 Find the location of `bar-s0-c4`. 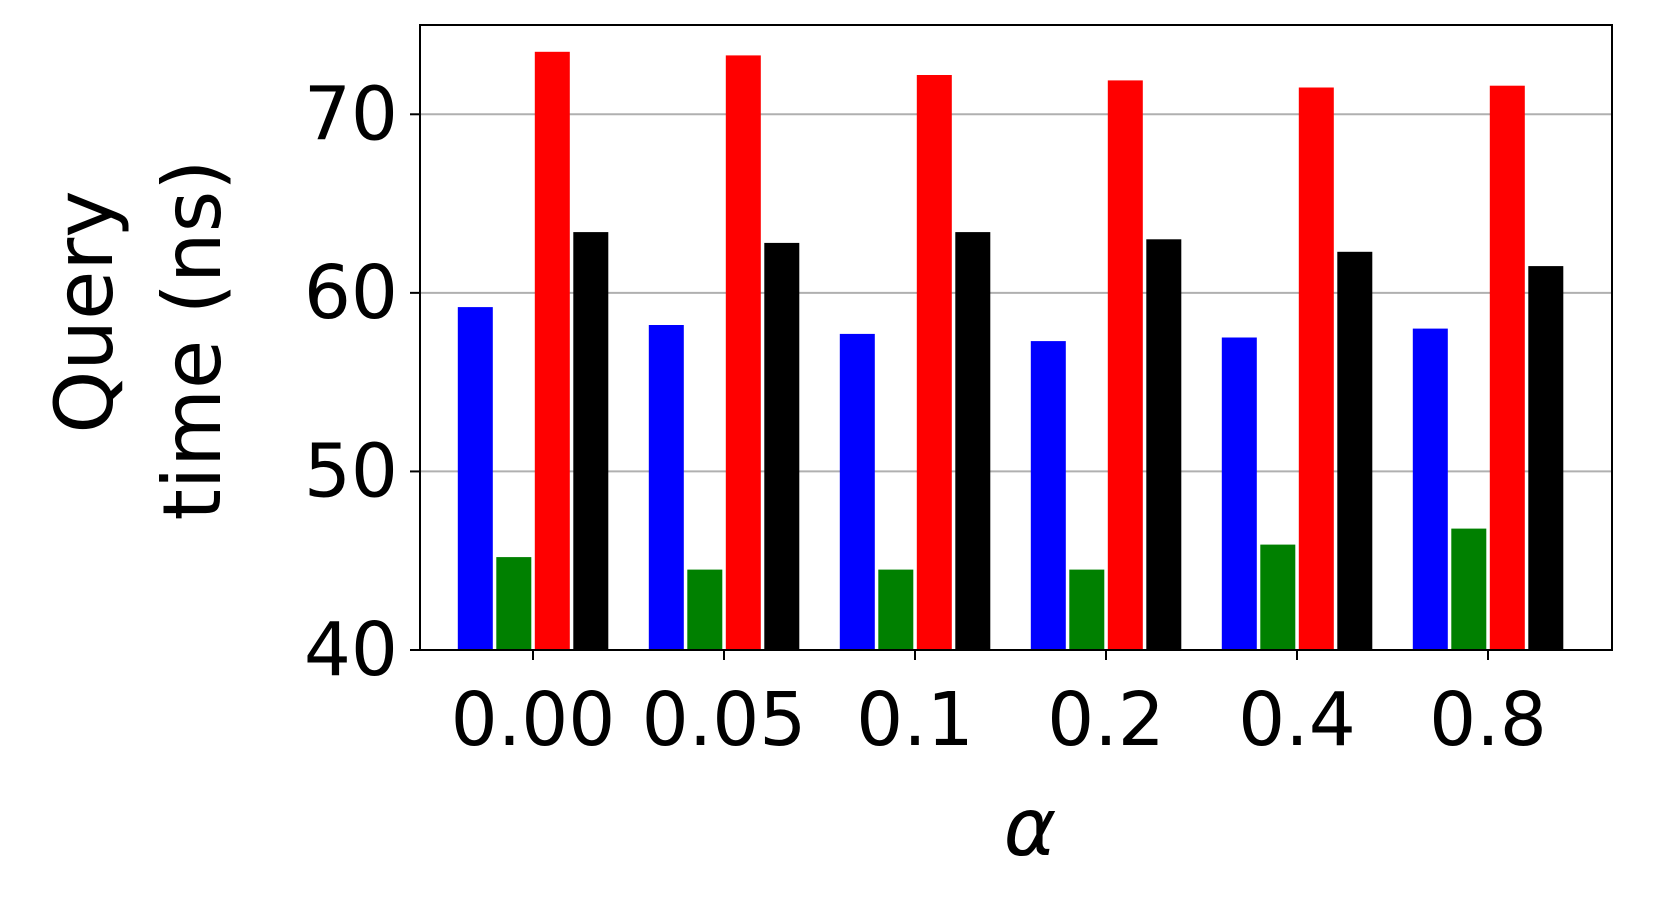

bar-s0-c4 is located at coordinates (1239, 493).